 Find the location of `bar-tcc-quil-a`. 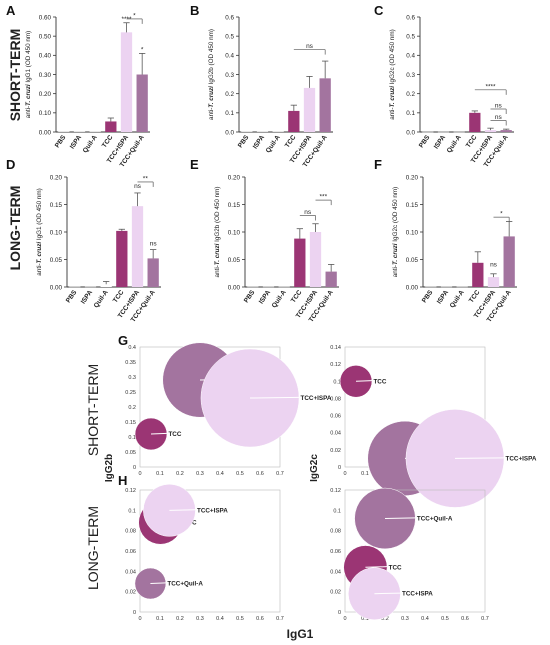

bar-tcc-quil-a is located at coordinates (506, 131).